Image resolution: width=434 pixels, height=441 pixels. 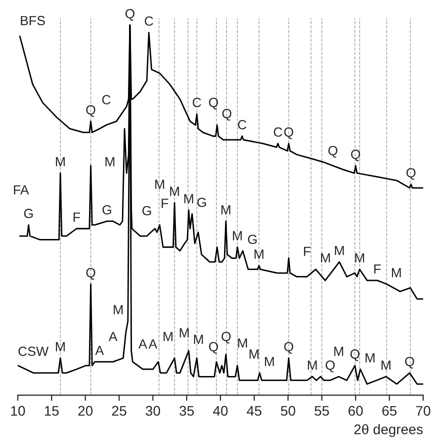 I want to click on x-tick-label: 30, so click(x=153, y=411).